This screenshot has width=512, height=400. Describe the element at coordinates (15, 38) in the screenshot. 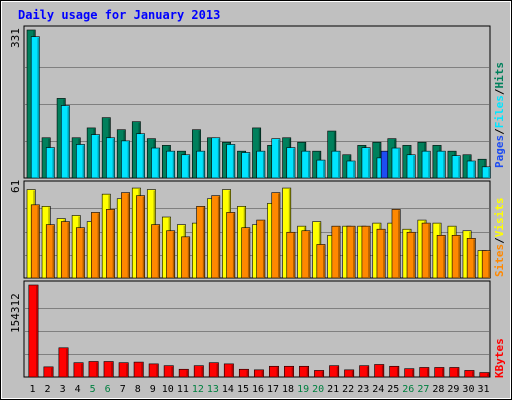

I see `hits-scale-max-label: 331` at that location.